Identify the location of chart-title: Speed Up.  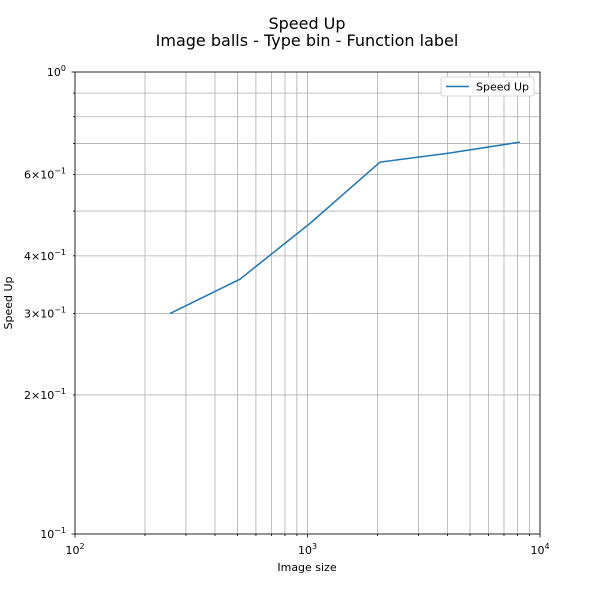
(306, 23).